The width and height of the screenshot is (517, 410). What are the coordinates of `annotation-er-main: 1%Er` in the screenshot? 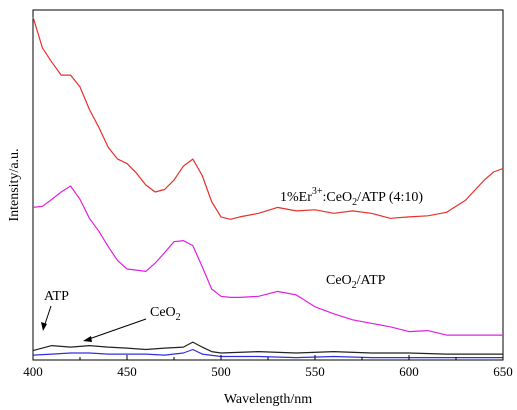 It's located at (296, 197).